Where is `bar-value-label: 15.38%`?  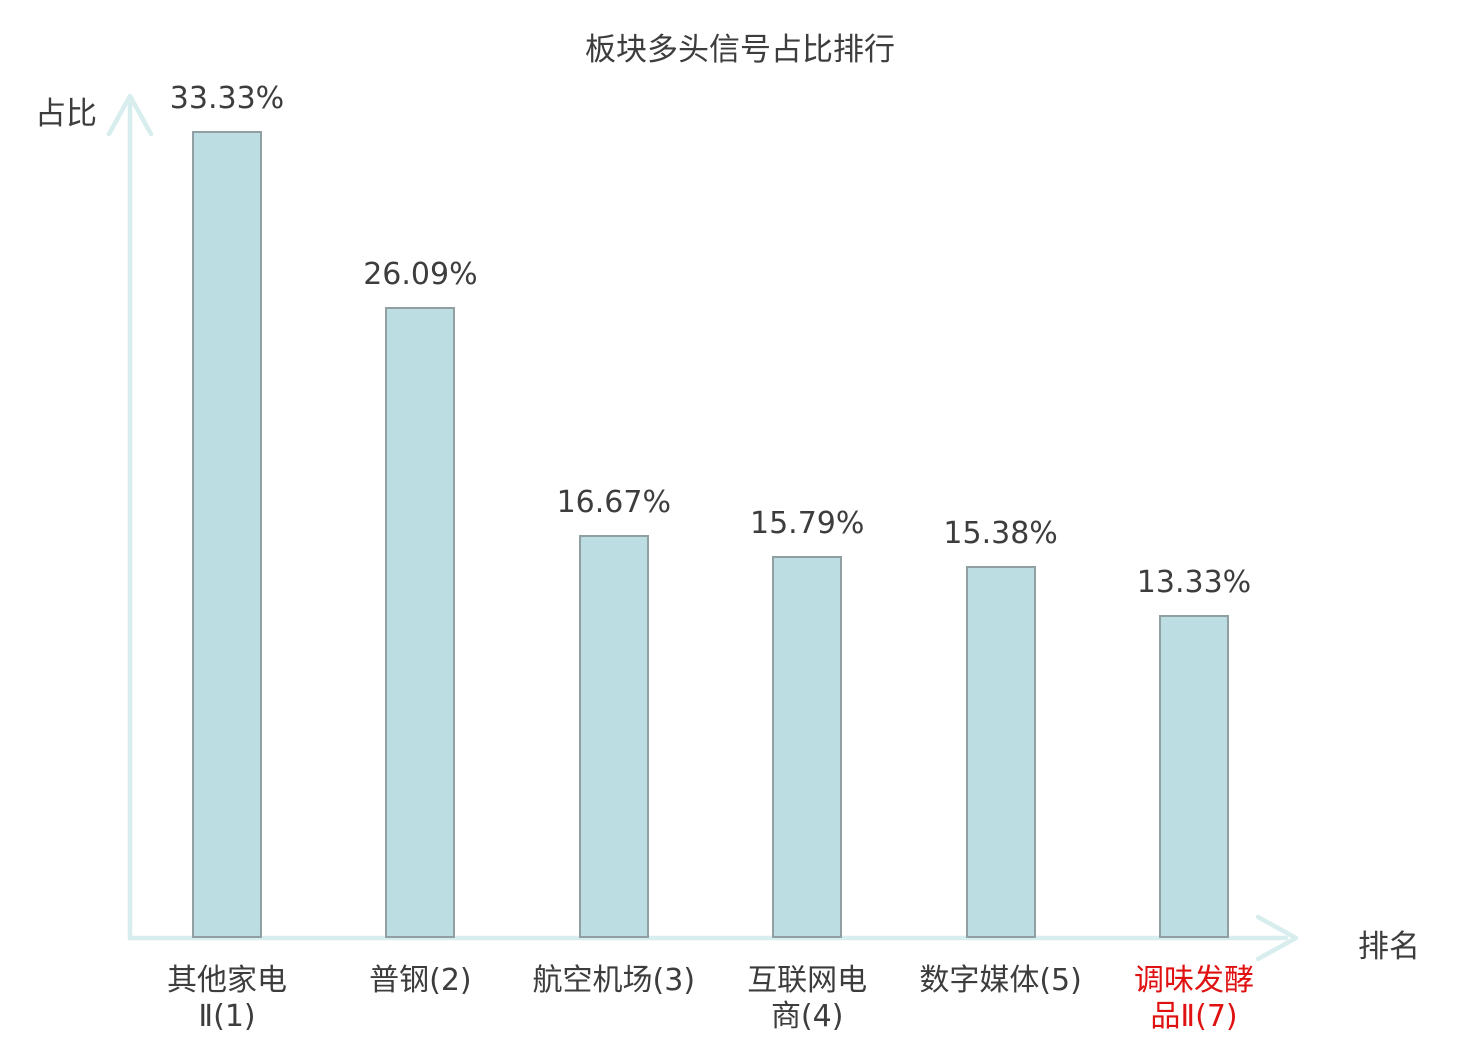 bar-value-label: 15.38% is located at coordinates (1000, 533).